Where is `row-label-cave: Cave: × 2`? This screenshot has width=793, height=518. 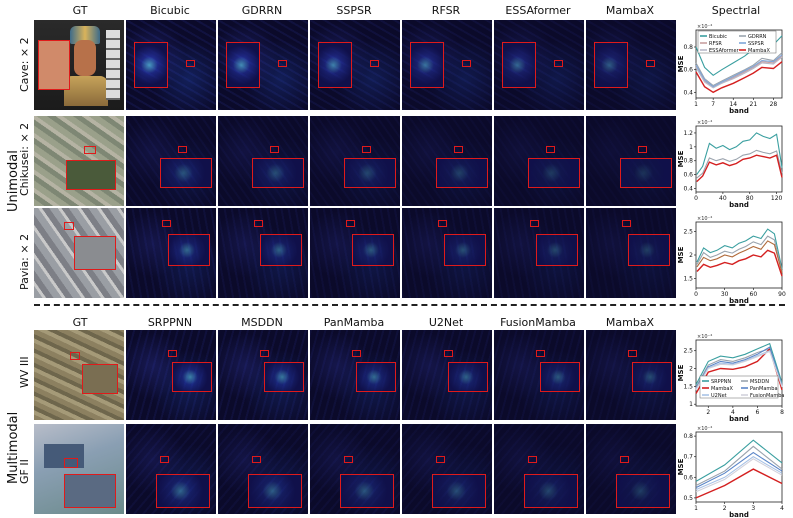
row-label-cave: Cave: × 2 is located at coordinates (24, 64).